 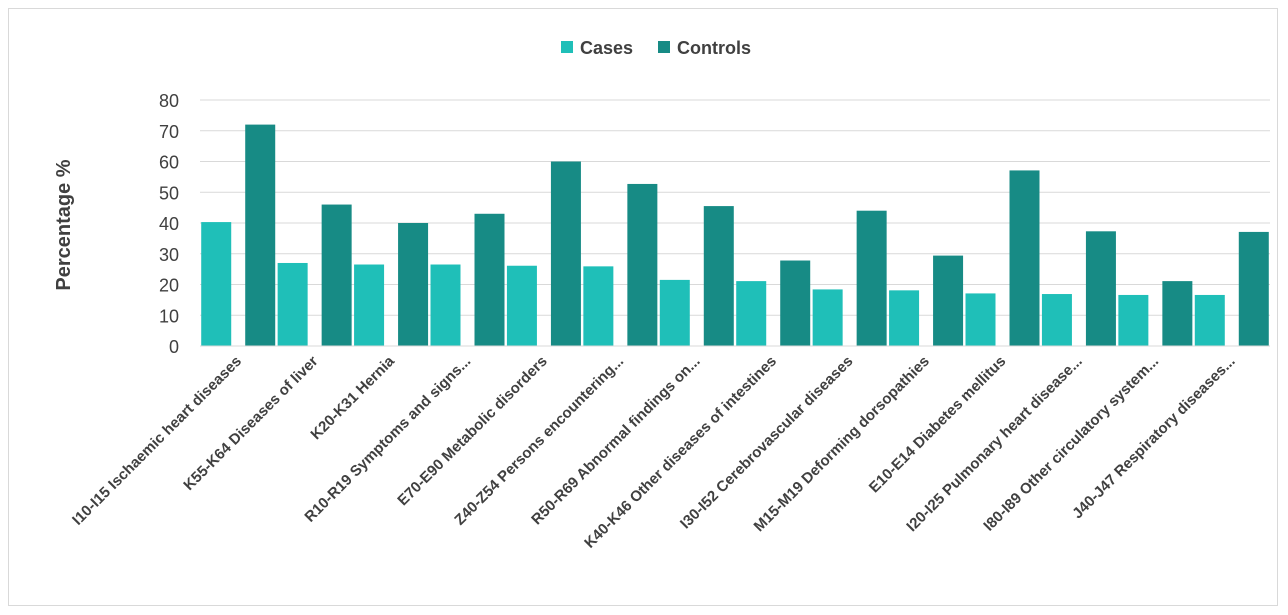 What do you see at coordinates (169, 132) in the screenshot?
I see `y-tick-label: 70` at bounding box center [169, 132].